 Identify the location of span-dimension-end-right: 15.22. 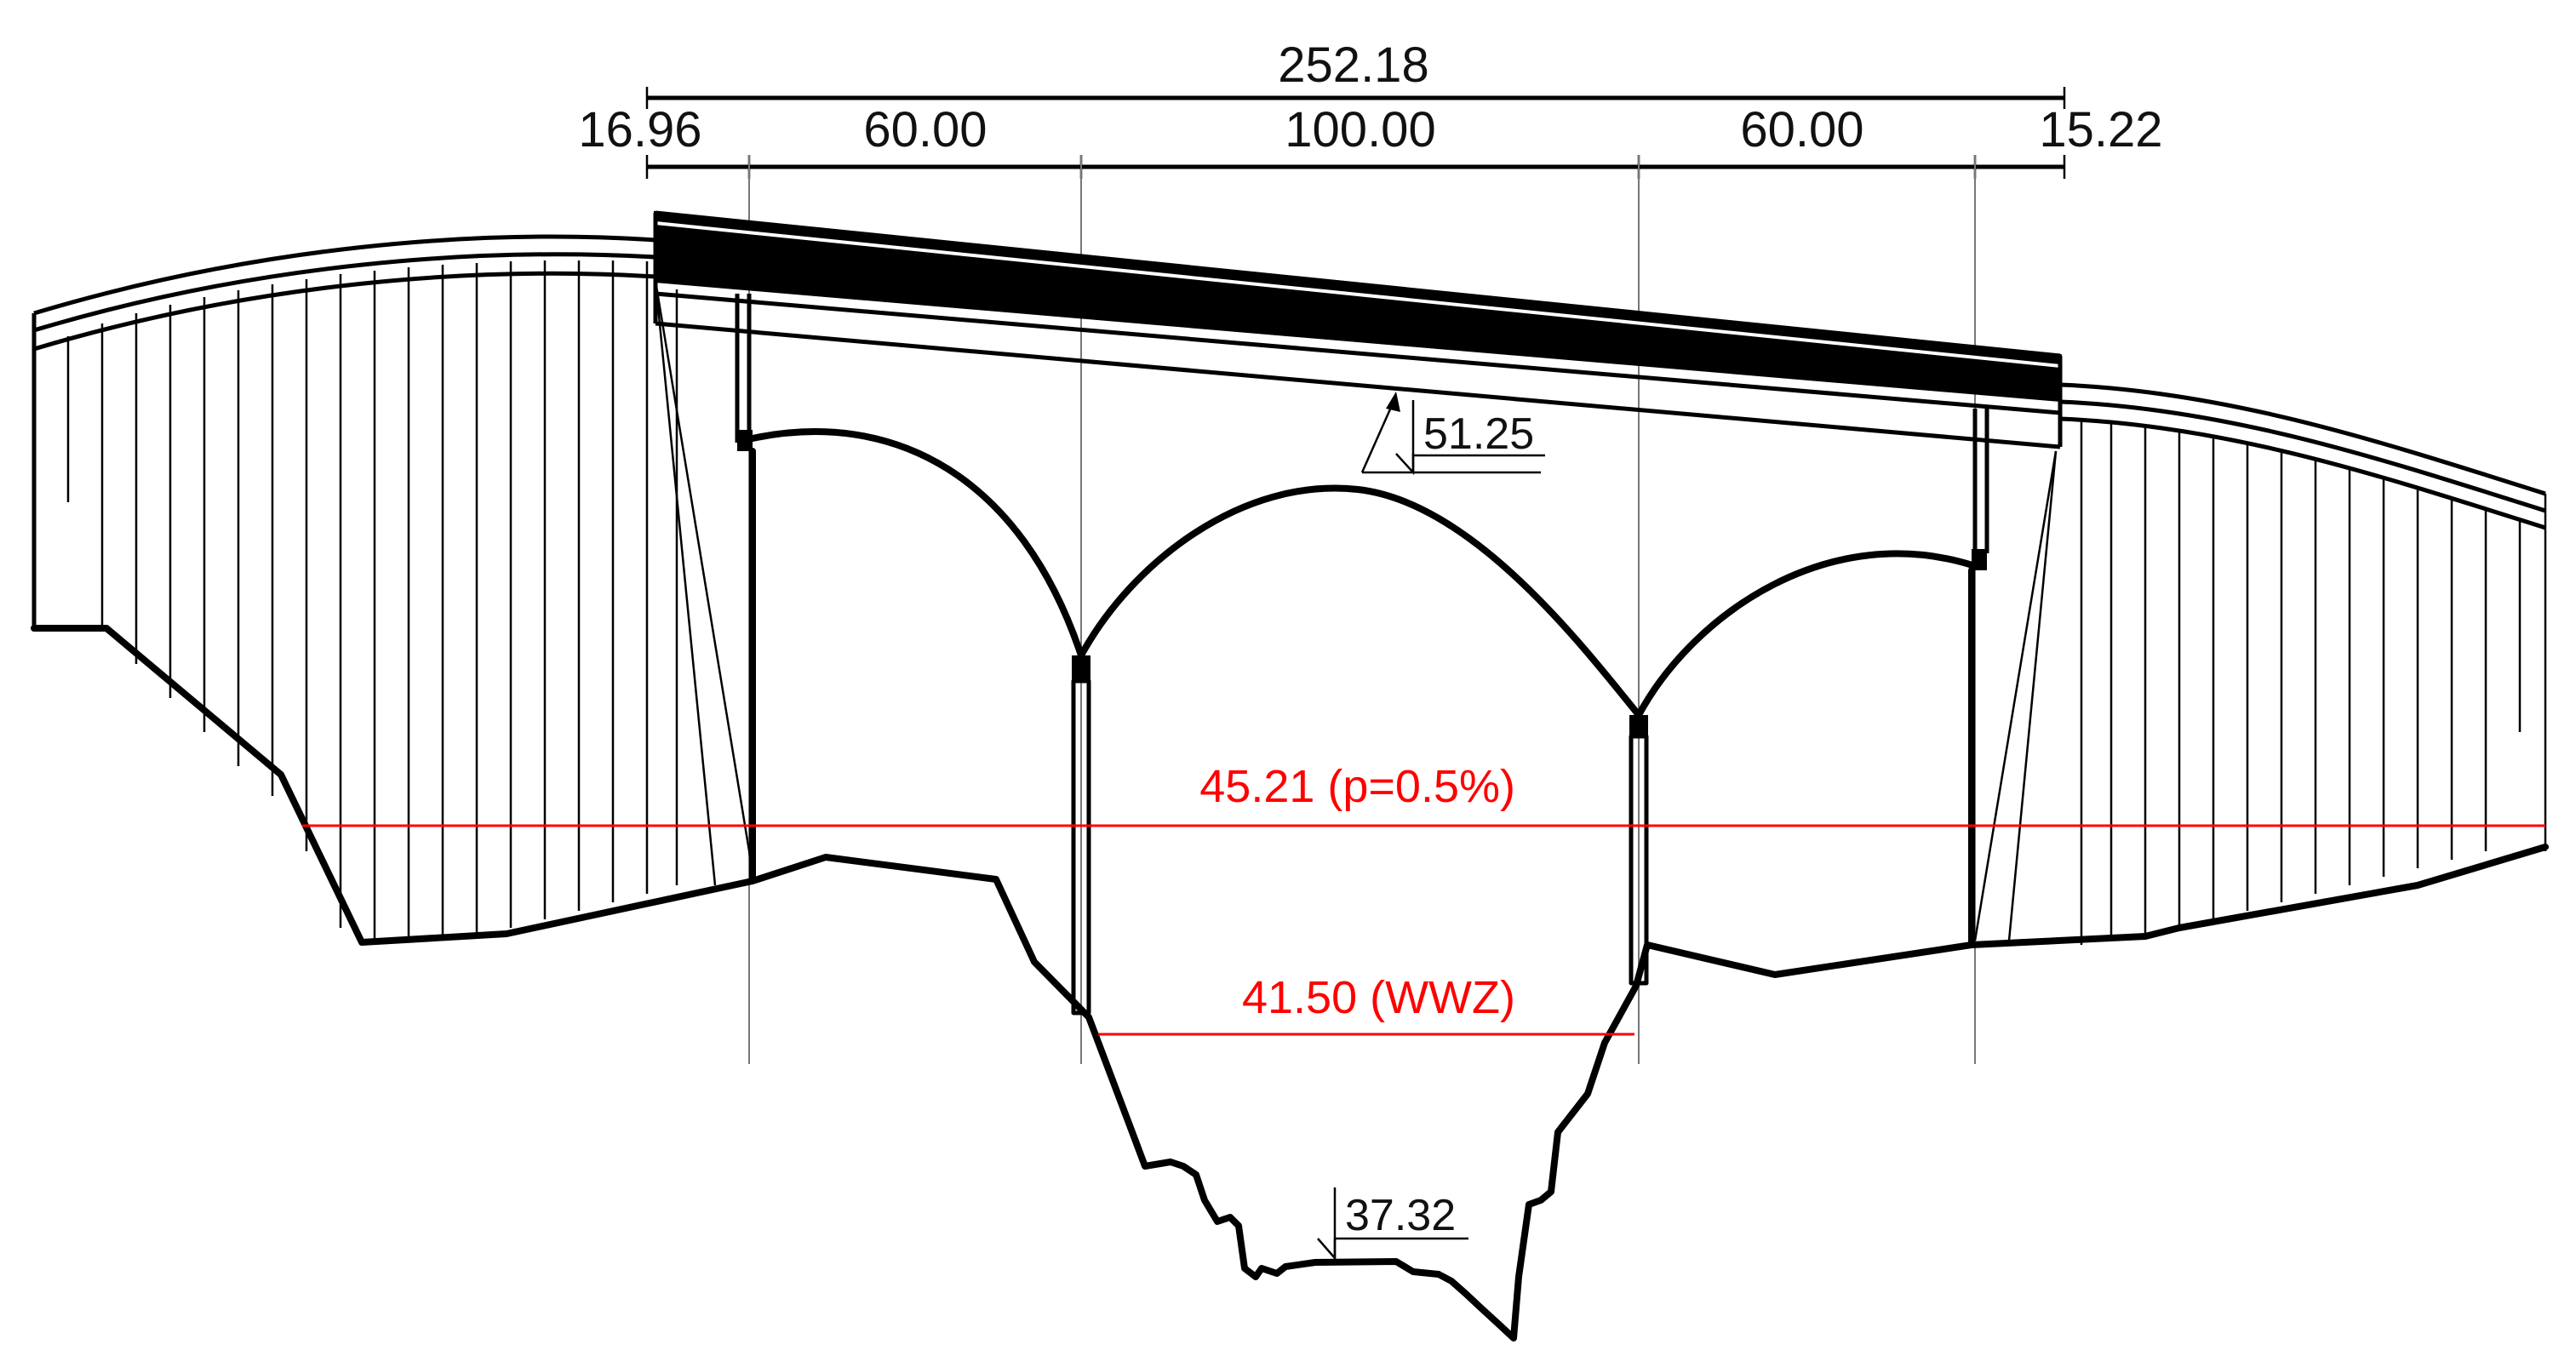
(2100, 129).